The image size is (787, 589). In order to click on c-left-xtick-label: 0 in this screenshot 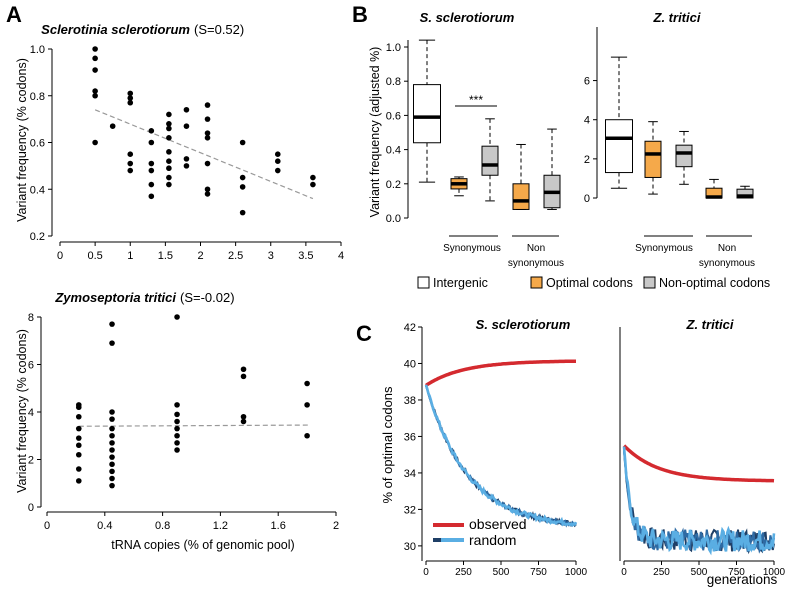, I will do `click(426, 572)`.